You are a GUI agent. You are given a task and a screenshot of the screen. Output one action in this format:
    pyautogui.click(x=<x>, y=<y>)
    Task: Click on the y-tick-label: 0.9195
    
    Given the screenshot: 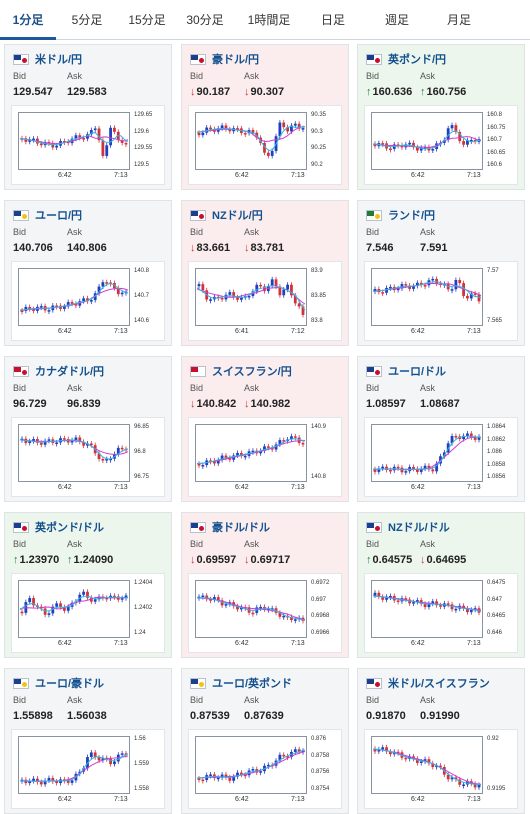 What is the action you would take?
    pyautogui.click(x=496, y=789)
    